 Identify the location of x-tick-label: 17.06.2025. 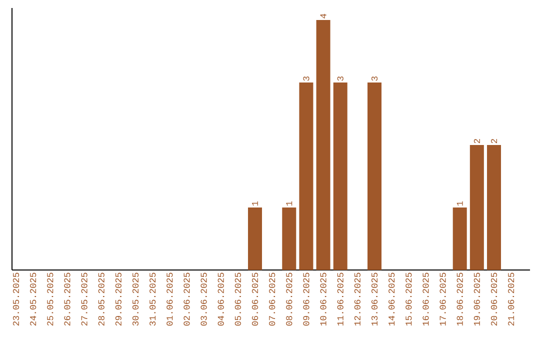
(443, 299).